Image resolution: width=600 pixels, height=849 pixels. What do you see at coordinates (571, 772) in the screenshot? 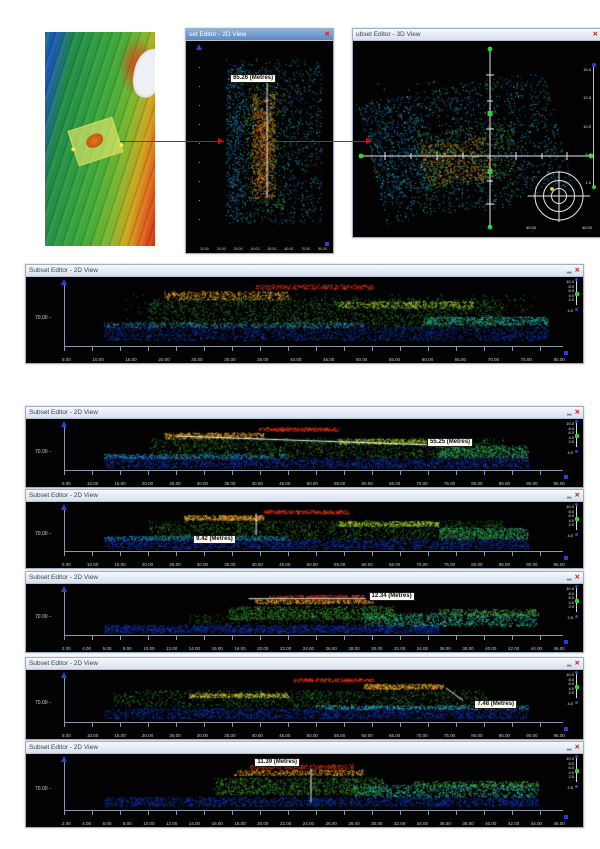
I see `tick-label: 4.0` at bounding box center [571, 772].